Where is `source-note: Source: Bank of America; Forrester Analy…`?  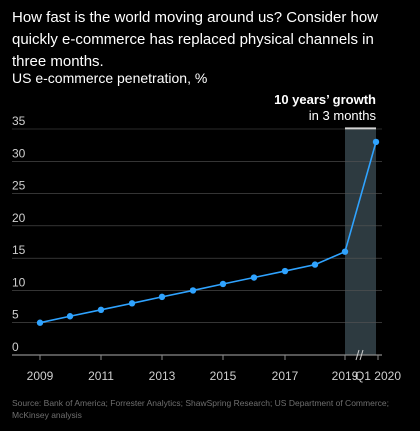 source-note: Source: Bank of America; Forrester Analy… is located at coordinates (200, 409).